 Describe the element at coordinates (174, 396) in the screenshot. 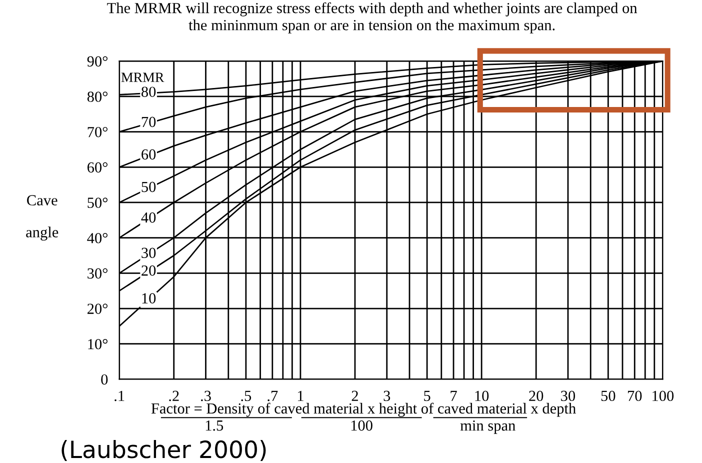

I see `x-tick-label: .2` at that location.